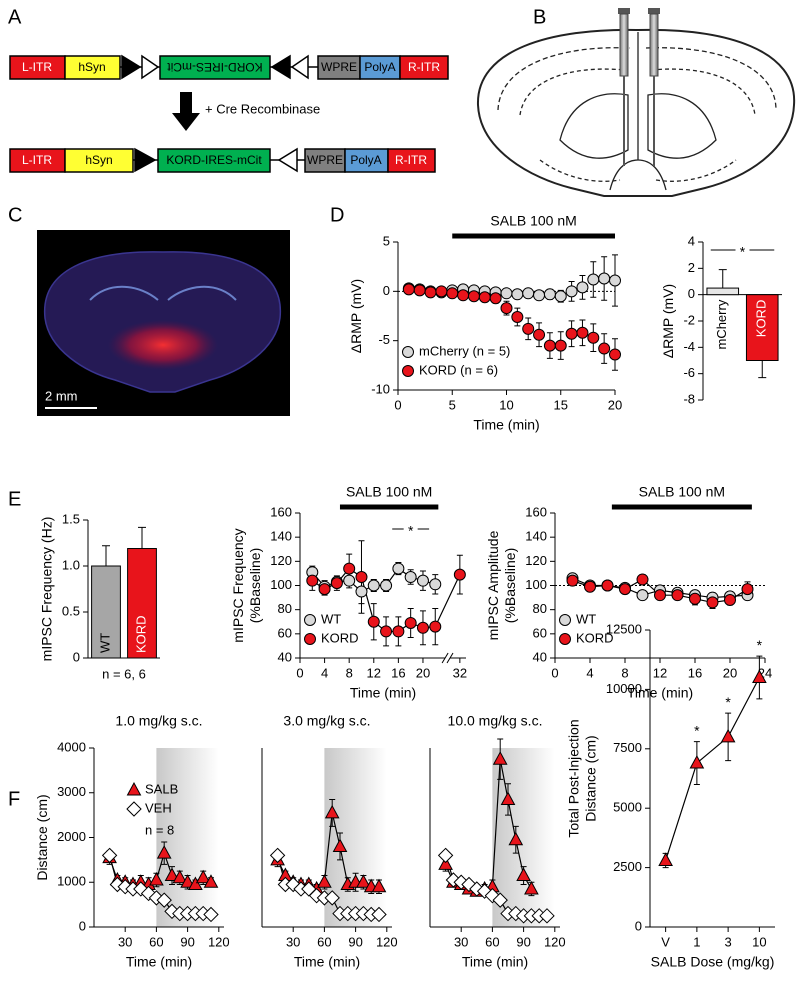 The width and height of the screenshot is (800, 986). Describe the element at coordinates (37, 67) in the screenshot. I see `box-label: L-ITR` at that location.